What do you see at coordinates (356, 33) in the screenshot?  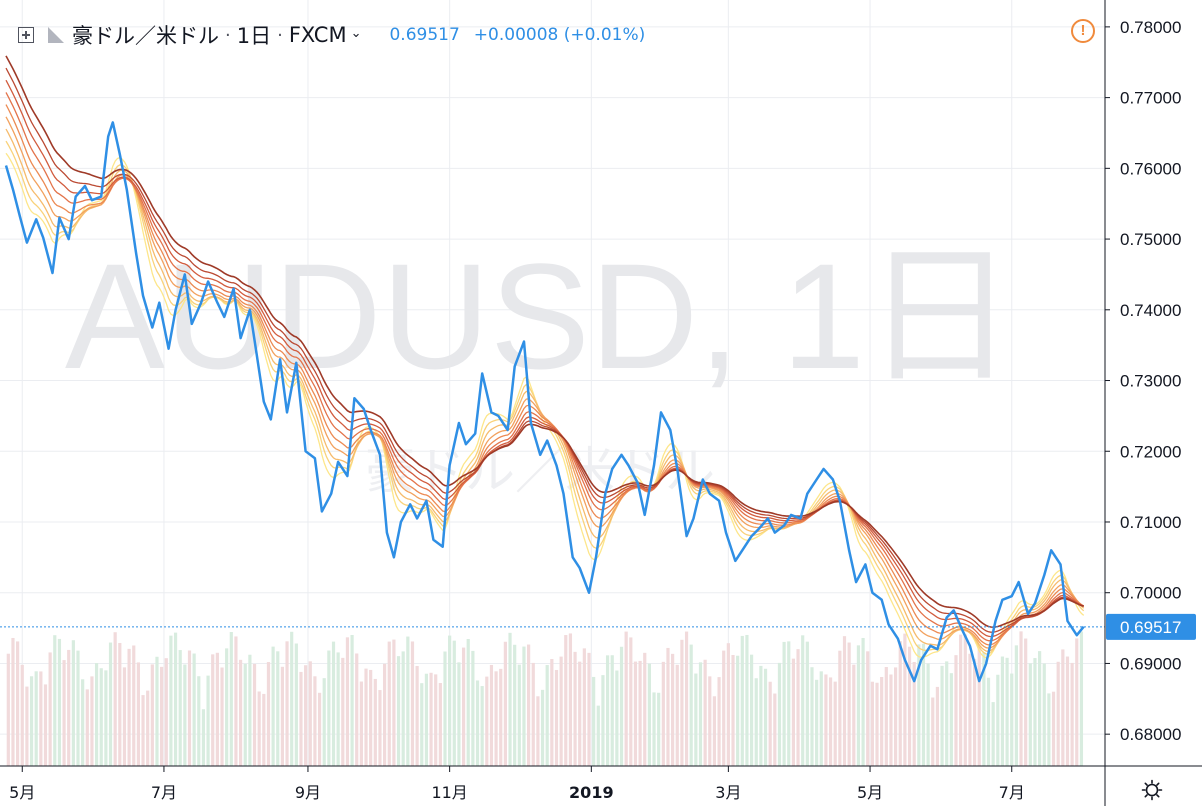 I see `chevron-down-icon: ⌄` at bounding box center [356, 33].